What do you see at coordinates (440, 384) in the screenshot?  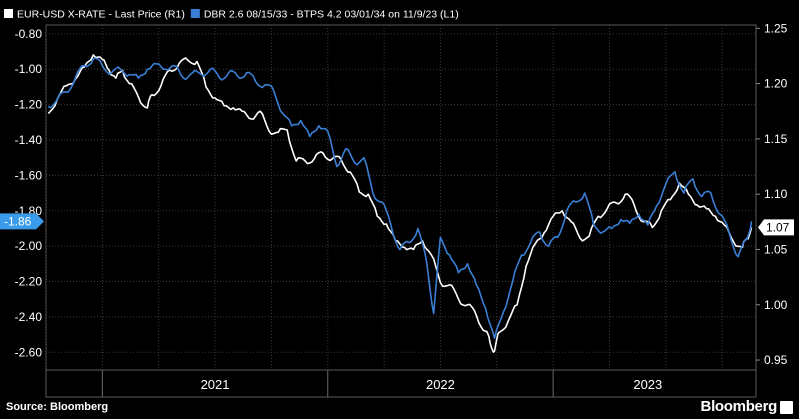 I see `x-tick-label: 2022` at bounding box center [440, 384].